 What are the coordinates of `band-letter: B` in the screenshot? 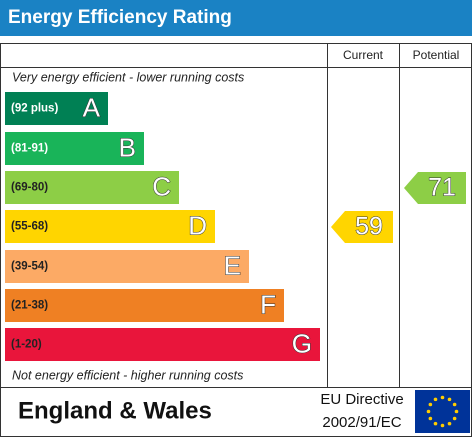 It's located at (127, 147).